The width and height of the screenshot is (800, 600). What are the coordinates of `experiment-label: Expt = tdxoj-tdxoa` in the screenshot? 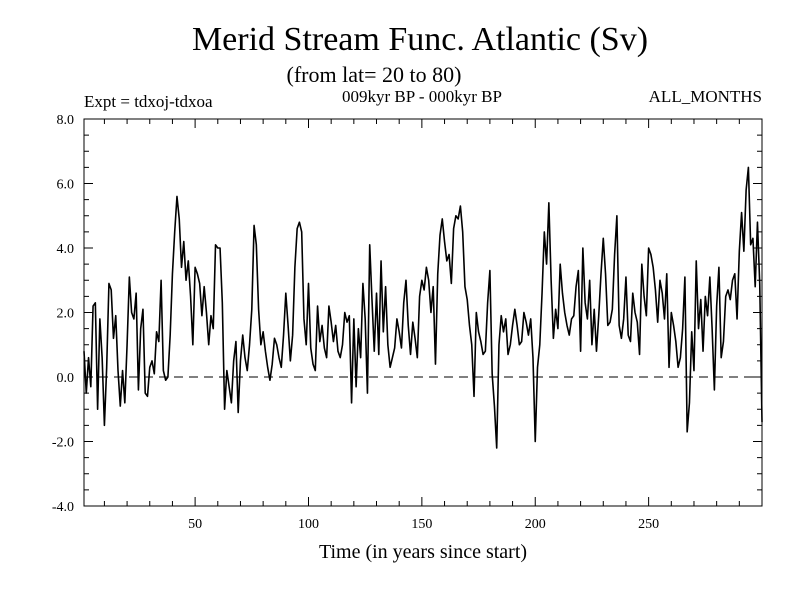 It's located at (148, 101).